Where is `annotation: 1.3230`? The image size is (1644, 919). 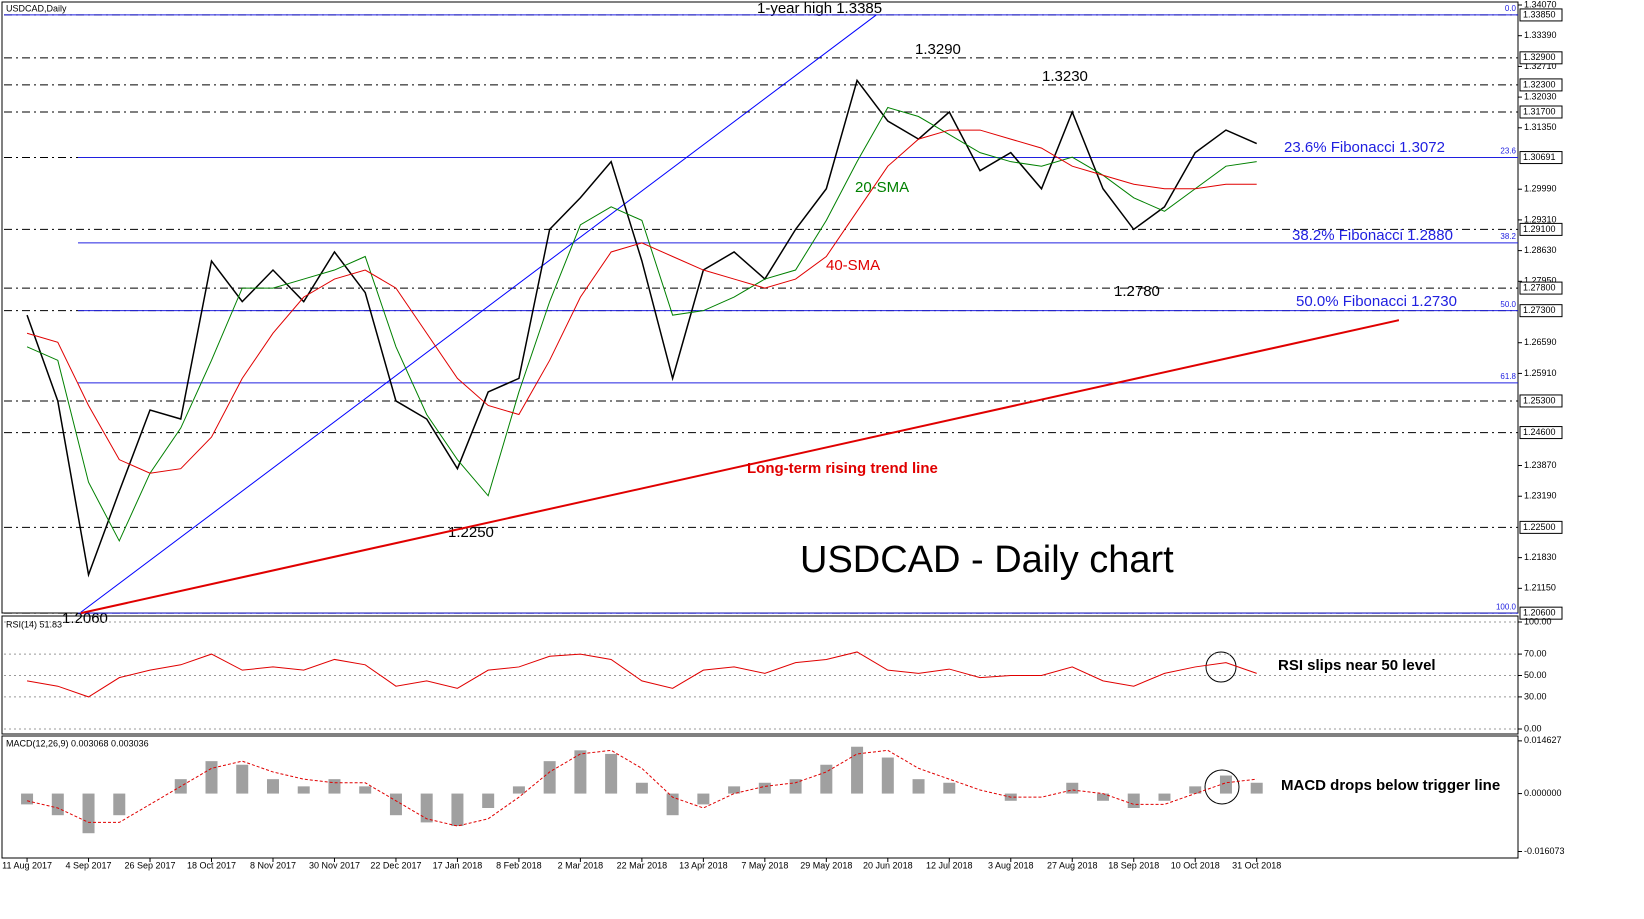 annotation: 1.3230 is located at coordinates (1065, 76).